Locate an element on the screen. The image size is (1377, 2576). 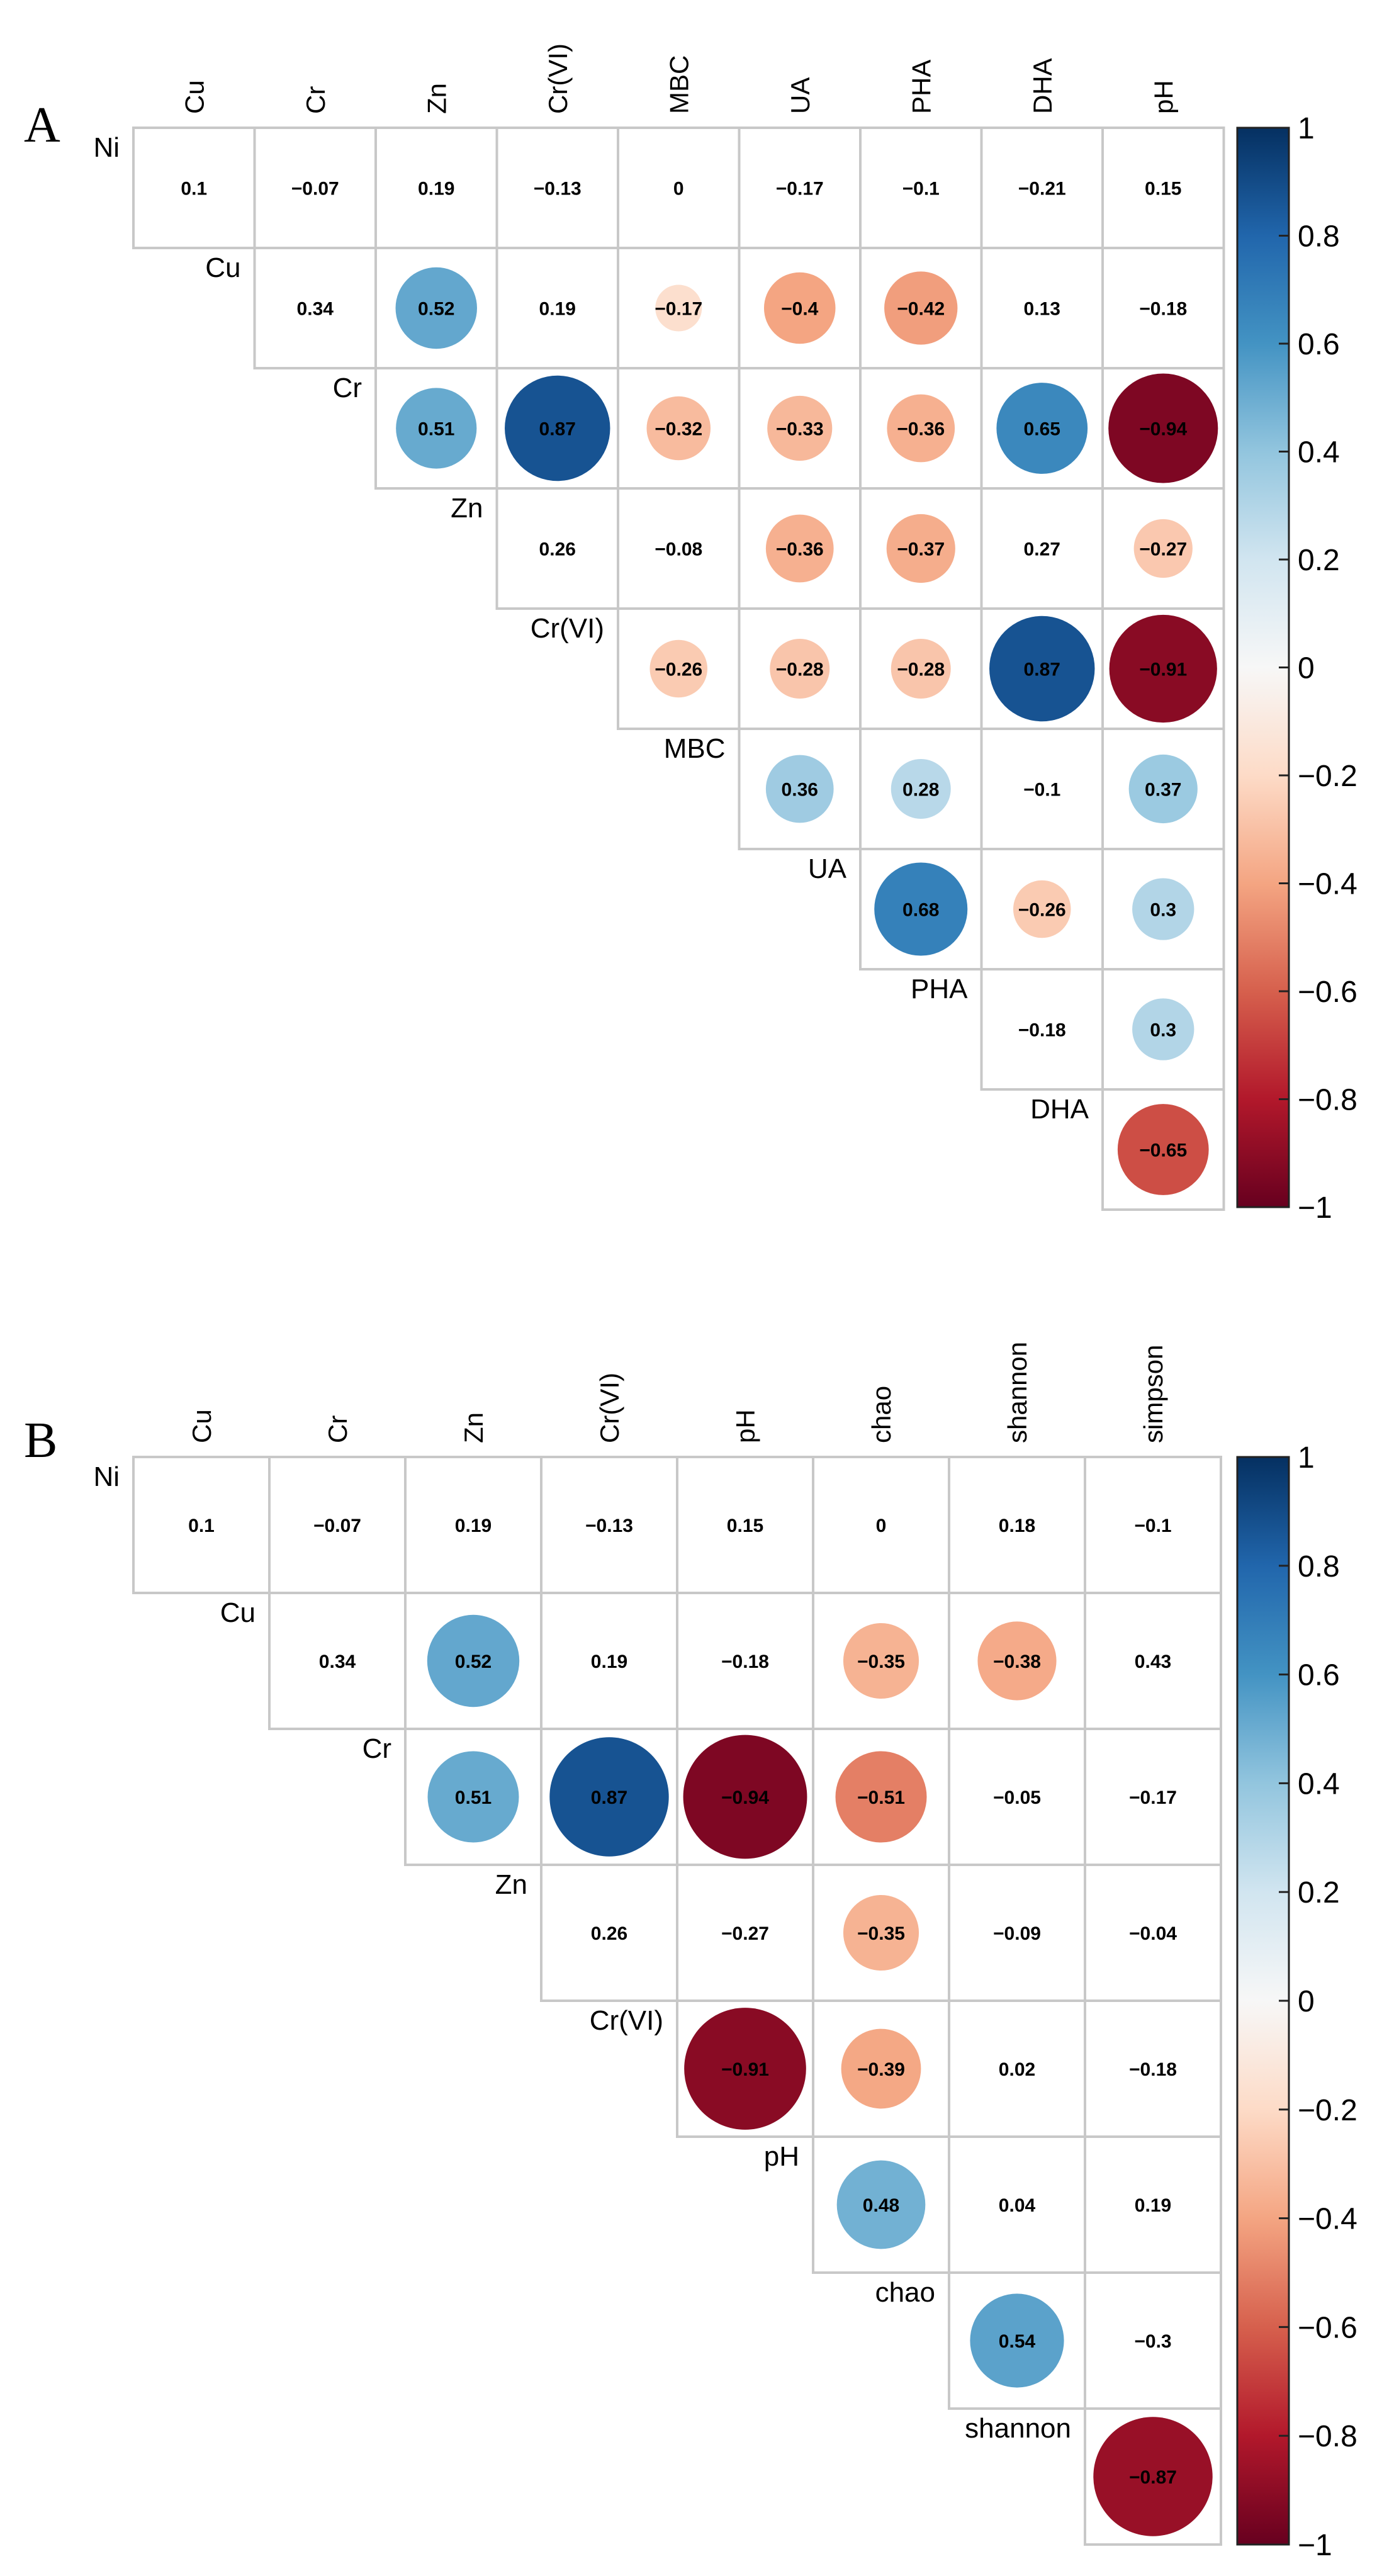
corr-value-b-r1-c3: 0.19 is located at coordinates (474, 1526).